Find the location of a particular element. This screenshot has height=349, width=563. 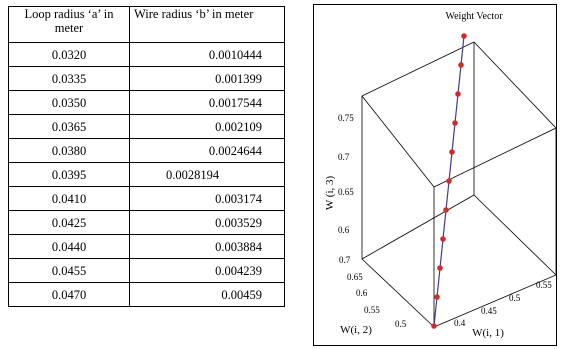

table-row: 0.0425 0.003529 is located at coordinates (146, 222).